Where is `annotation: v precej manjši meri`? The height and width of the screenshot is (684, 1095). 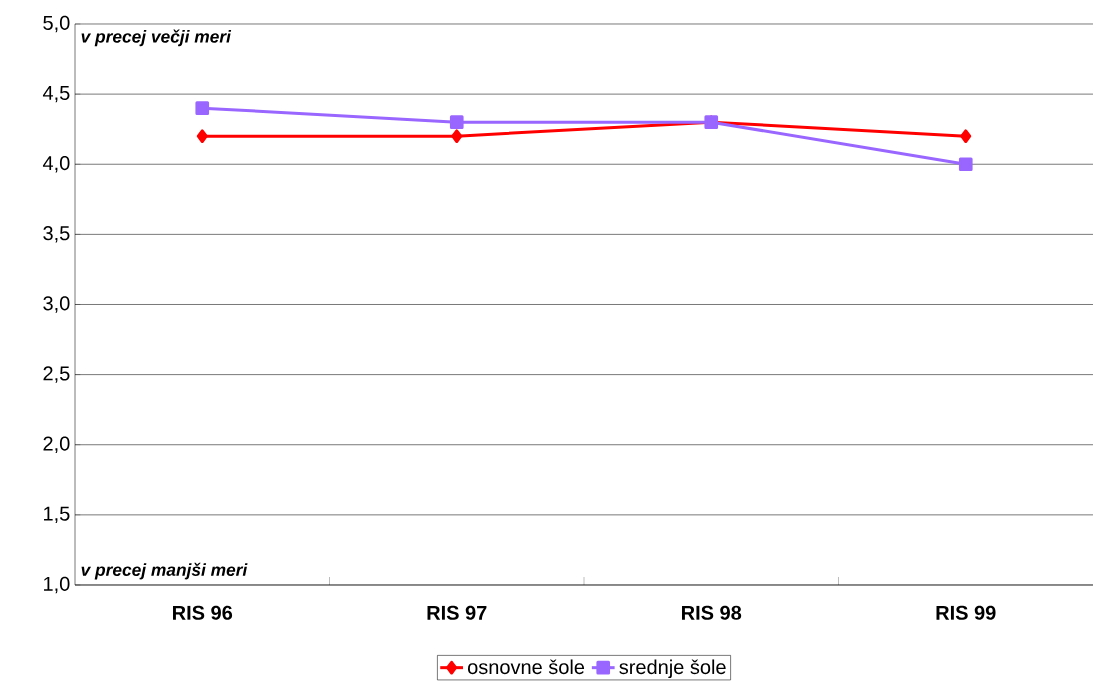 annotation: v precej manjši meri is located at coordinates (164, 571).